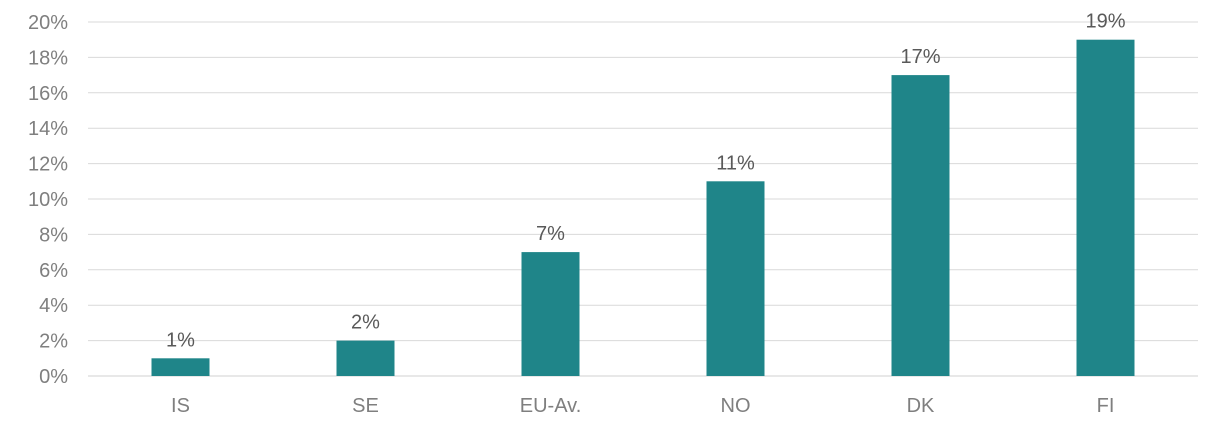  What do you see at coordinates (48, 23) in the screenshot?
I see `y-tick-label: 20%` at bounding box center [48, 23].